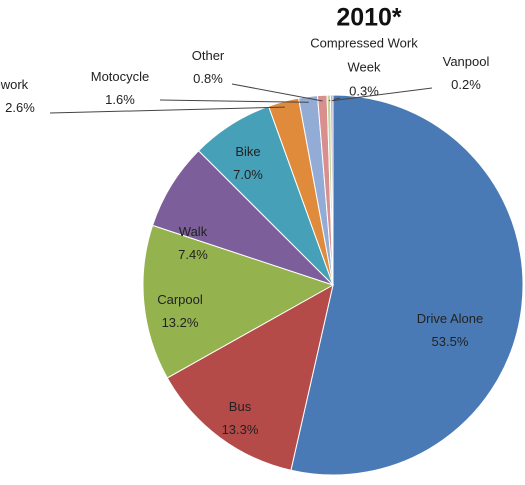 The height and width of the screenshot is (485, 525). What do you see at coordinates (450, 318) in the screenshot?
I see `category-label: Drive Alone` at bounding box center [450, 318].